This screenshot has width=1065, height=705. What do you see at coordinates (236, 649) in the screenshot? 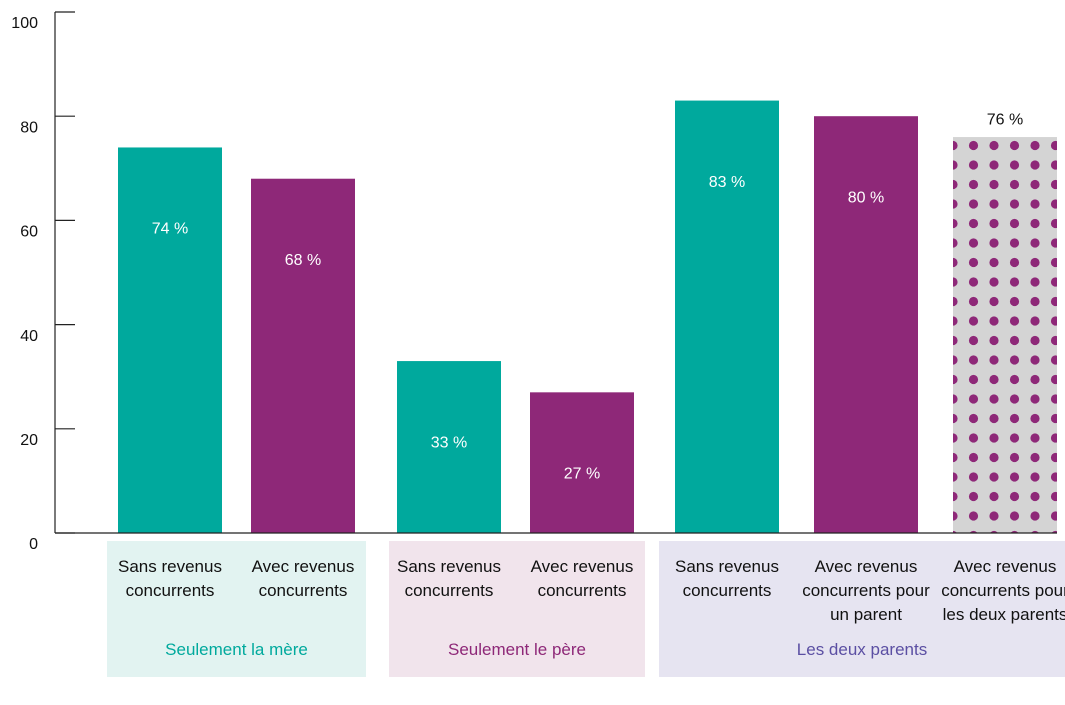
I see `group-label: Seulement la mère` at bounding box center [236, 649].